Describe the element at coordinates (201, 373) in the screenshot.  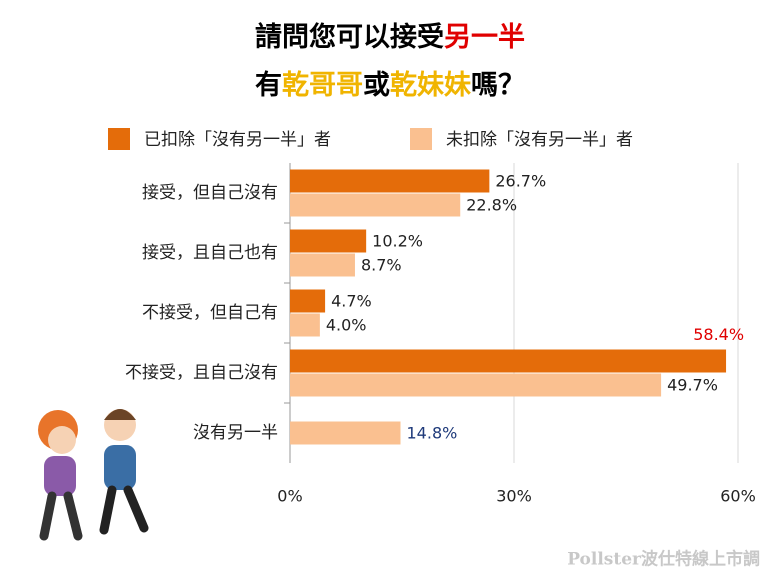
I see `y-tick-label: 不接受，且自己沒有` at that location.